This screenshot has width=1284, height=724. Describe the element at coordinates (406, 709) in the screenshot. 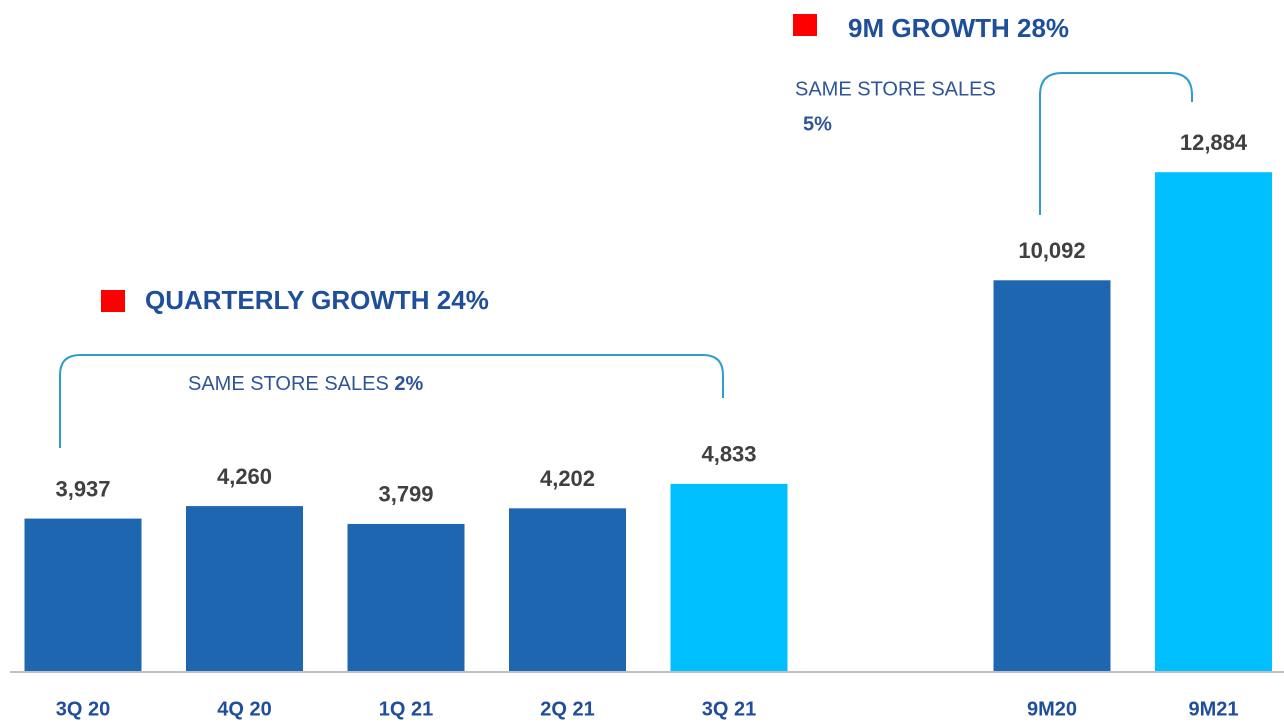

I see `x-tick-label: 1Q 21` at that location.